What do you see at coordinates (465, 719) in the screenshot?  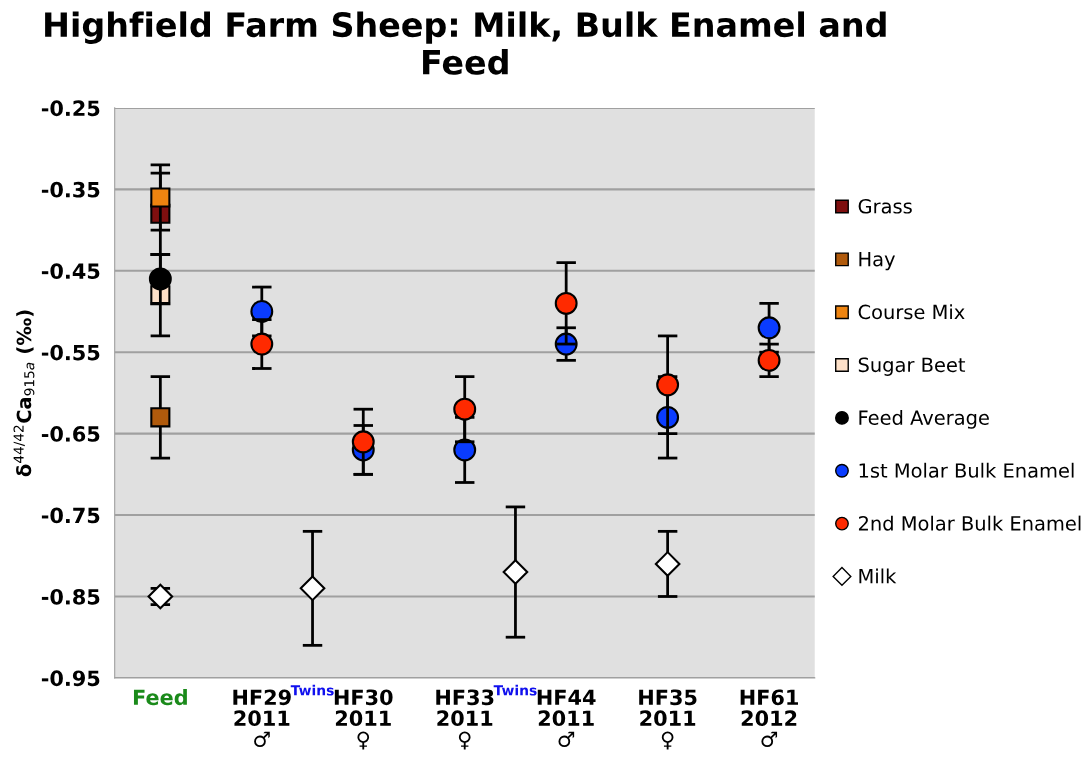 I see `x-tick-label: HF33 2011 ♀` at bounding box center [465, 719].